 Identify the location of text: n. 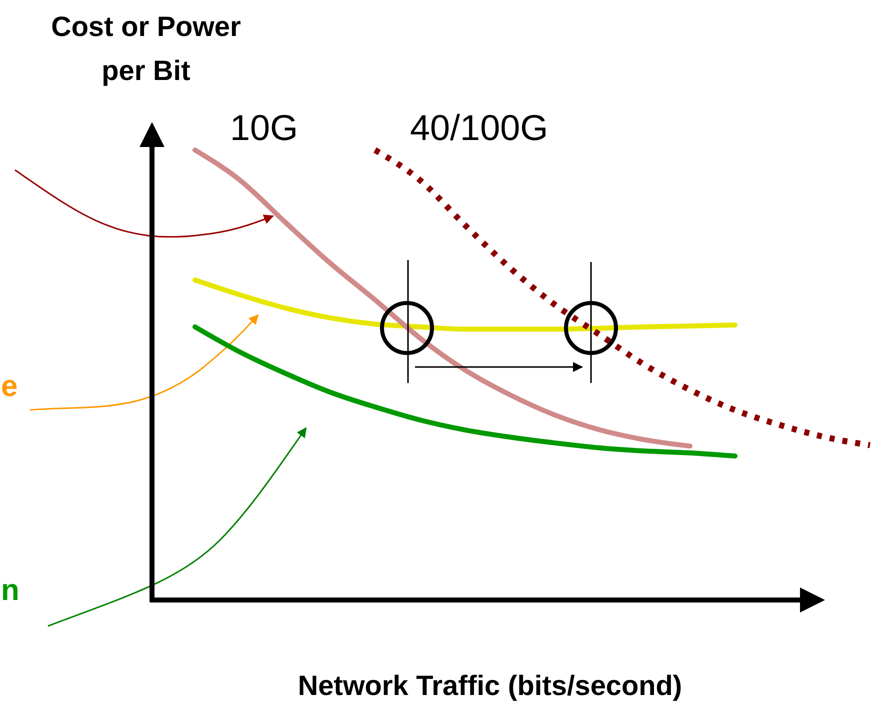
(10, 590).